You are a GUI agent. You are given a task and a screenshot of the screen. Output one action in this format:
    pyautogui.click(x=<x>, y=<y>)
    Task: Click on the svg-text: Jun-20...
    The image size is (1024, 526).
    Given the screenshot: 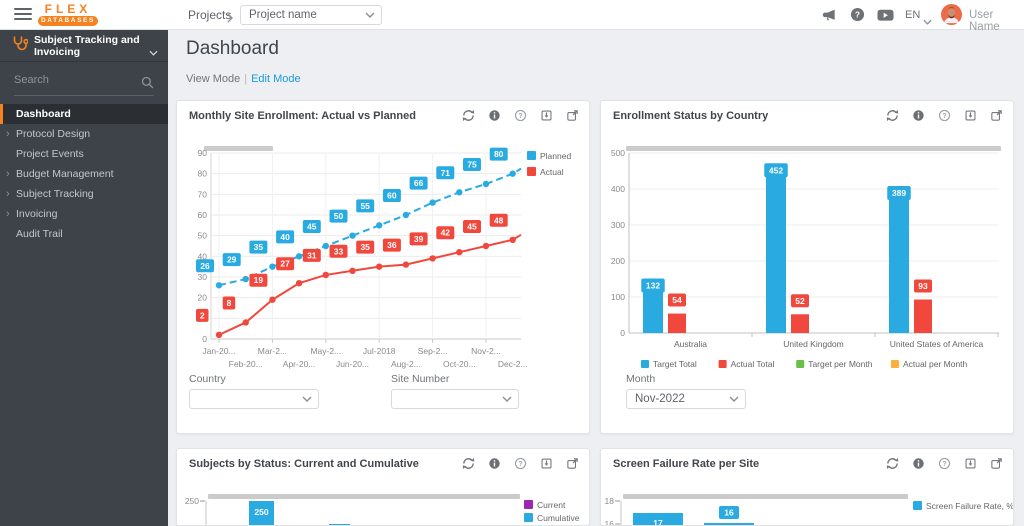 What is the action you would take?
    pyautogui.click(x=352, y=364)
    